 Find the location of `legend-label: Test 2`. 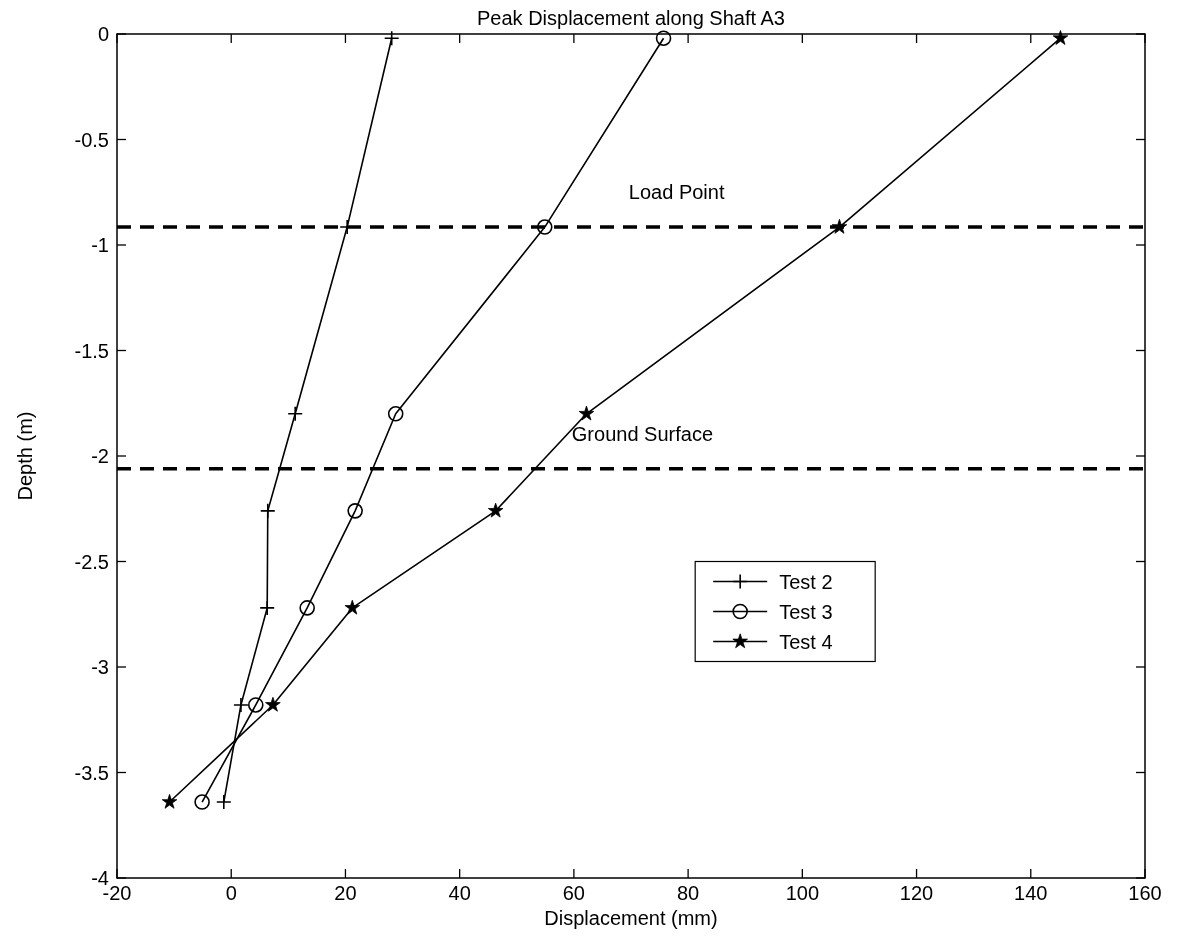

legend-label: Test 2 is located at coordinates (806, 581).